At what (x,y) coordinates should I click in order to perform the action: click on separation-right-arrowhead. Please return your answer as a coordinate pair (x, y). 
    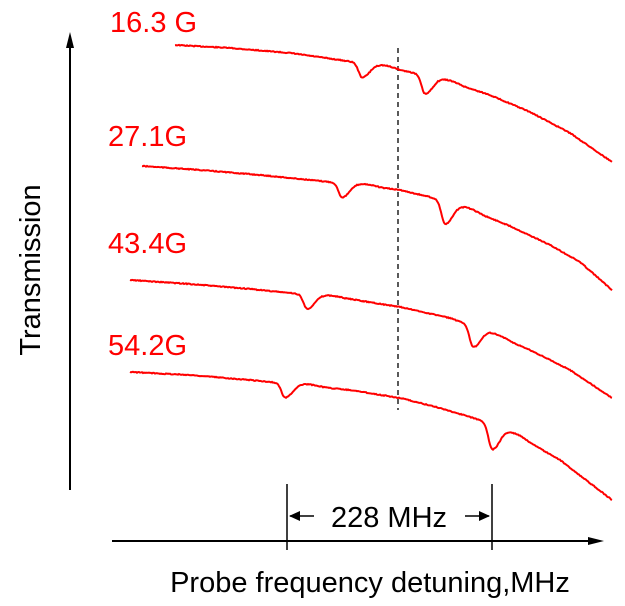
    Looking at the image, I should click on (484, 516).